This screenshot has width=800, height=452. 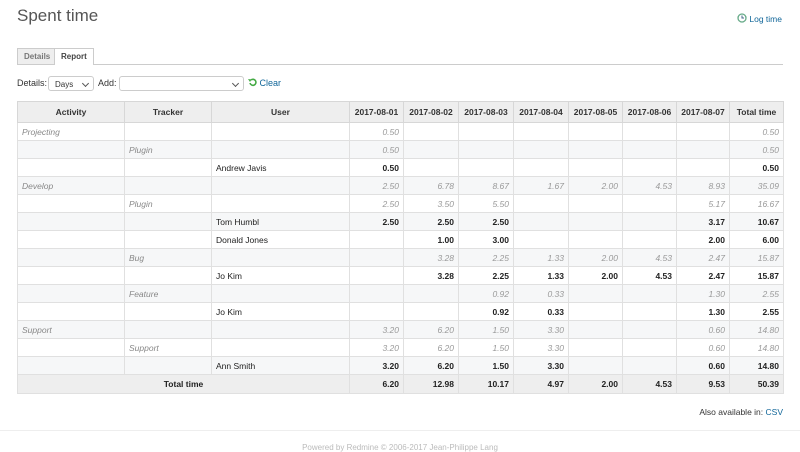 What do you see at coordinates (703, 384) in the screenshot?
I see `total-cell: 9.53` at bounding box center [703, 384].